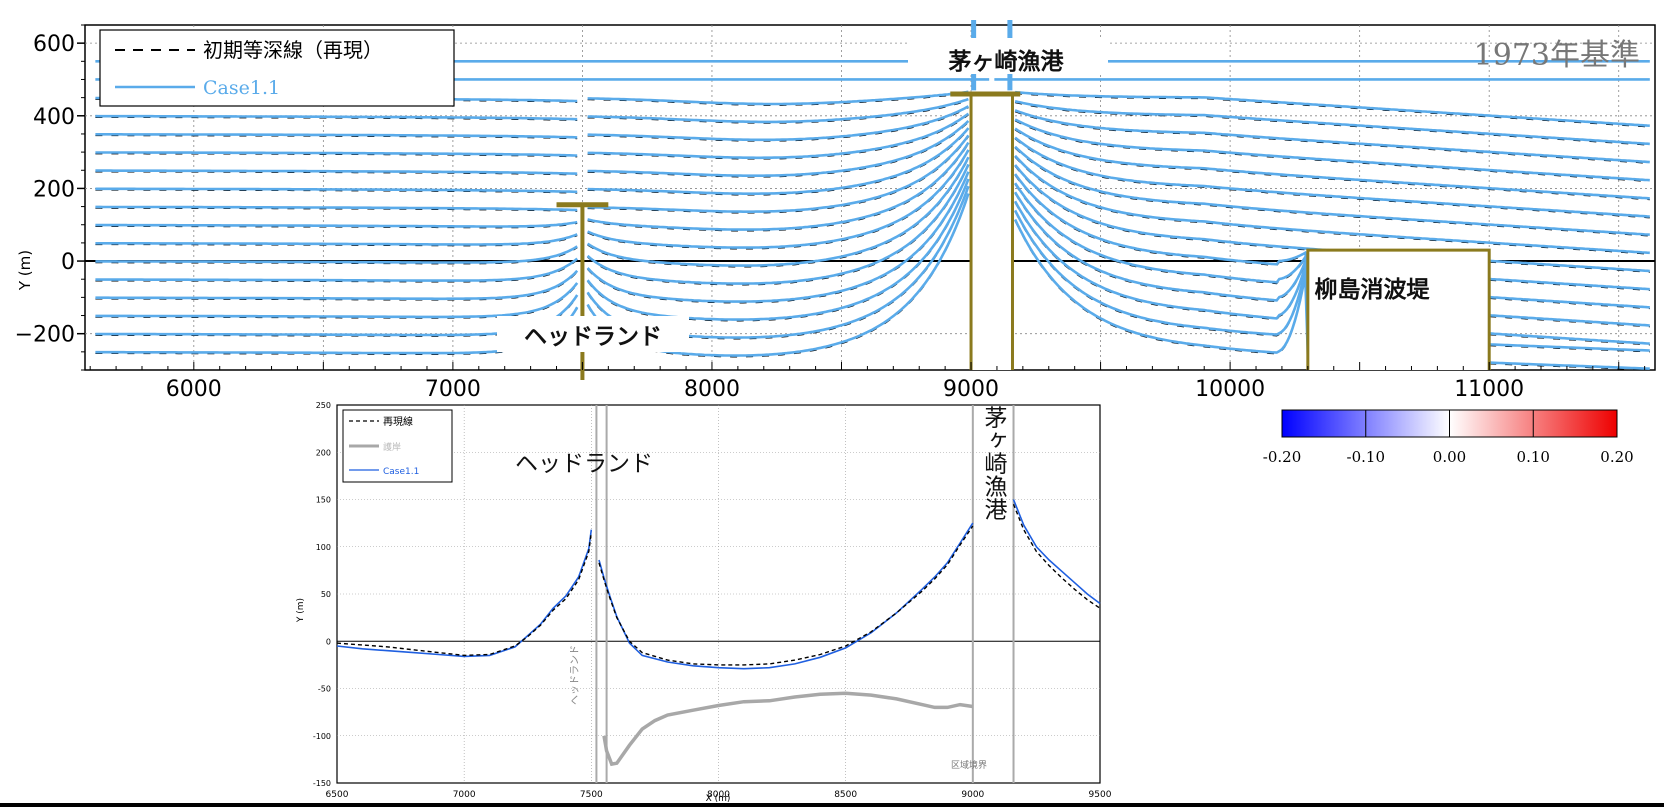  I want to click on bottom-x-tick-label: 8500, so click(845, 795).